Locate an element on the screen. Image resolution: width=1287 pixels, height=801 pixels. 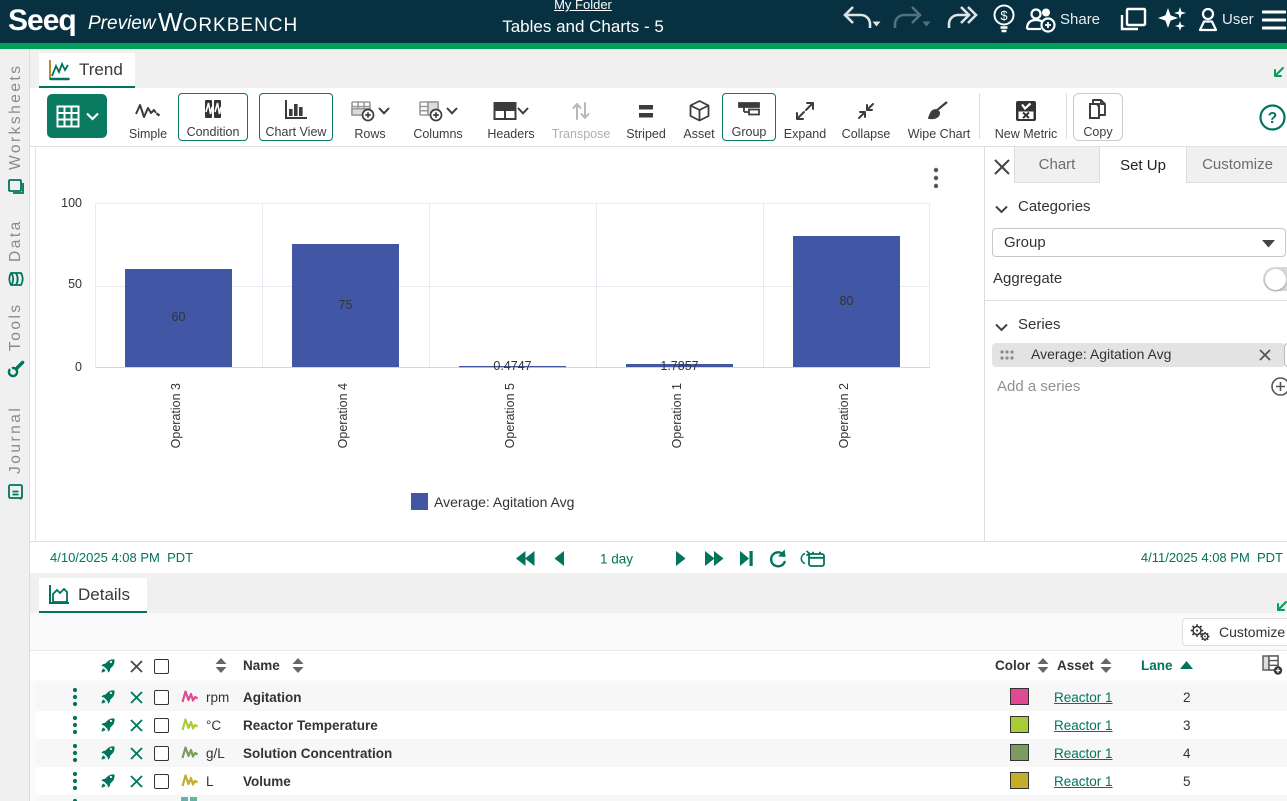
svg-text: 75 is located at coordinates (346, 305).